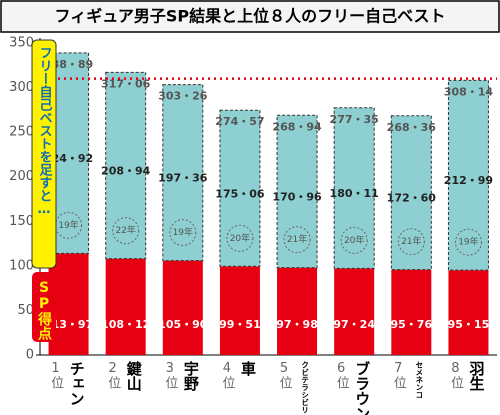 The image size is (500, 415). What do you see at coordinates (354, 119) in the screenshot?
I see `total-label: 277・35` at bounding box center [354, 119].